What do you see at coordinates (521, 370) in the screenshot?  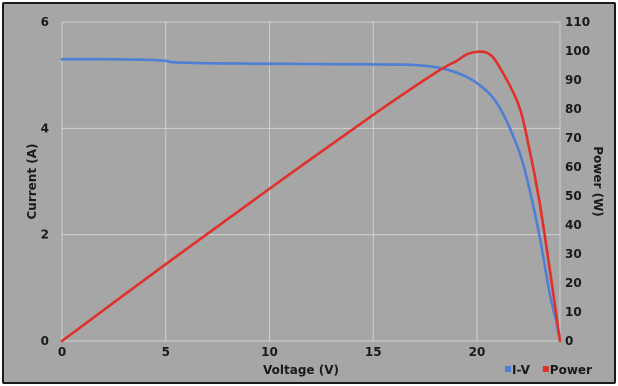 I see `legend-label-i-v: I-V` at bounding box center [521, 370].